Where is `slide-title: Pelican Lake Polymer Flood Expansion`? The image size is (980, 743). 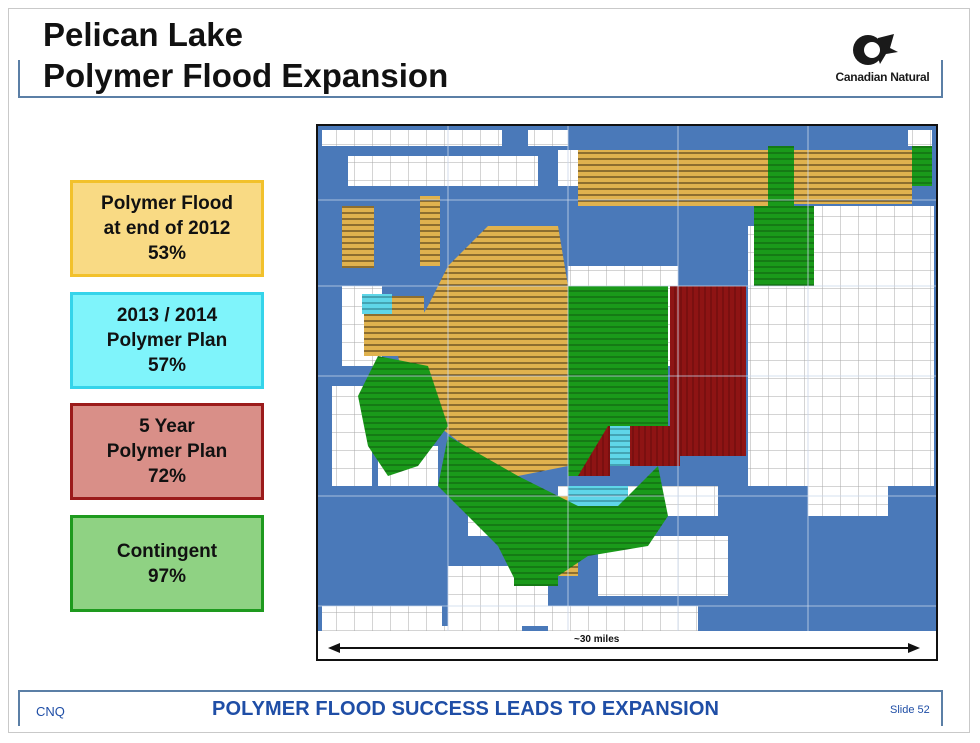
slide-title: Pelican Lake Polymer Flood Expansion is located at coordinates (245, 55).